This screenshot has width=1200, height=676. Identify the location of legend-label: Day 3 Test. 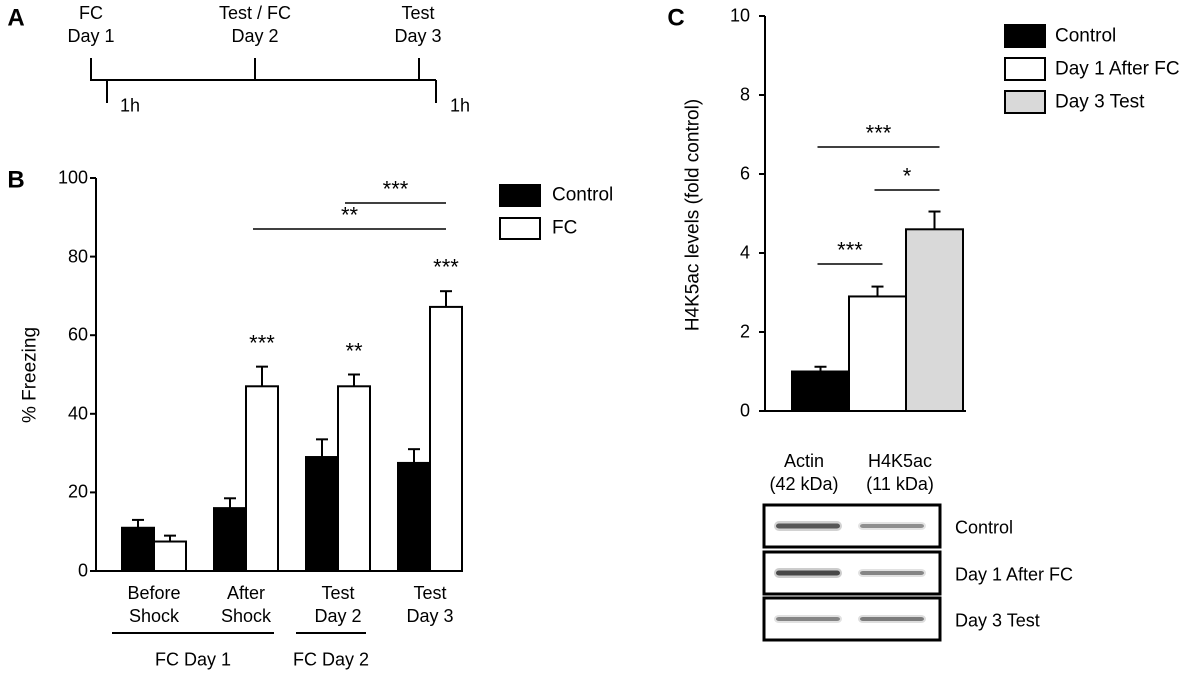
(1100, 102).